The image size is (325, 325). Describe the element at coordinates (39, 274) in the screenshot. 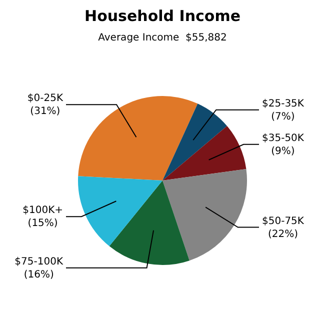

I see `data-label: (16%)` at that location.